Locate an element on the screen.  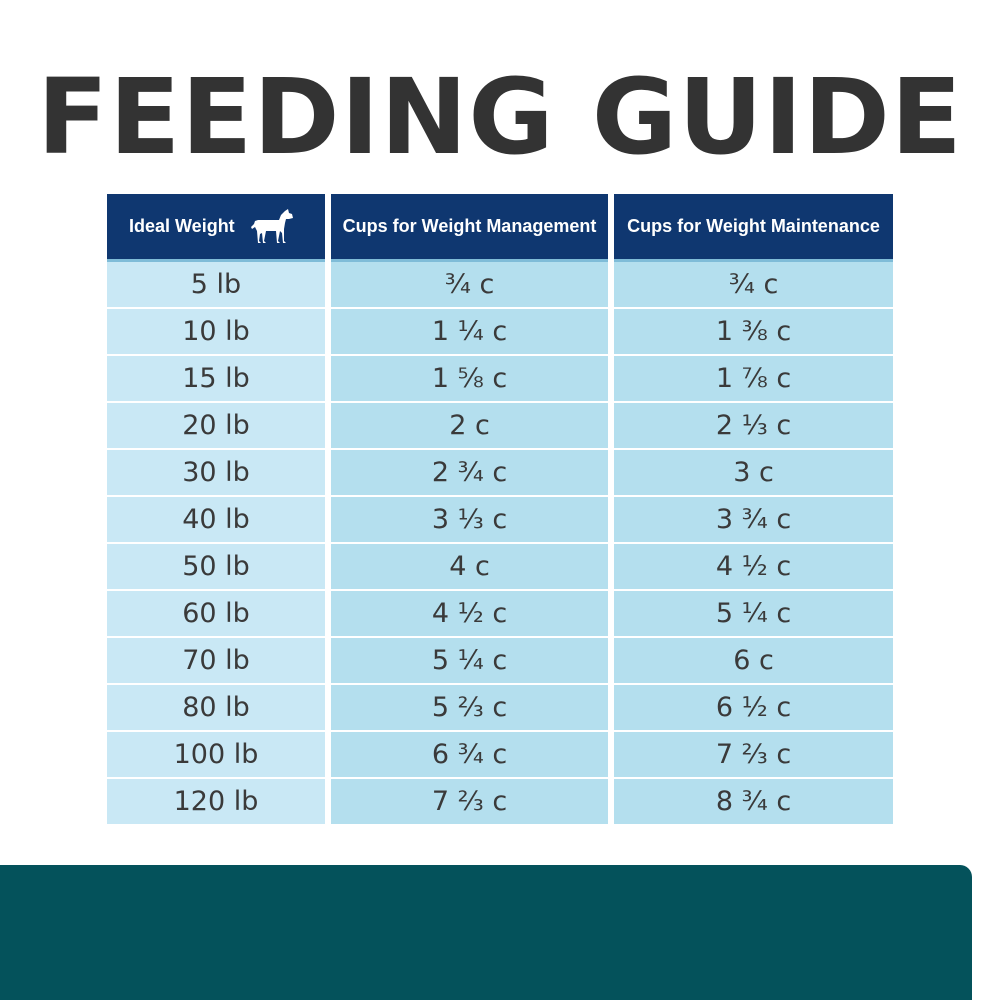
header-ideal-weight: Ideal Weight is located at coordinates (216, 228).